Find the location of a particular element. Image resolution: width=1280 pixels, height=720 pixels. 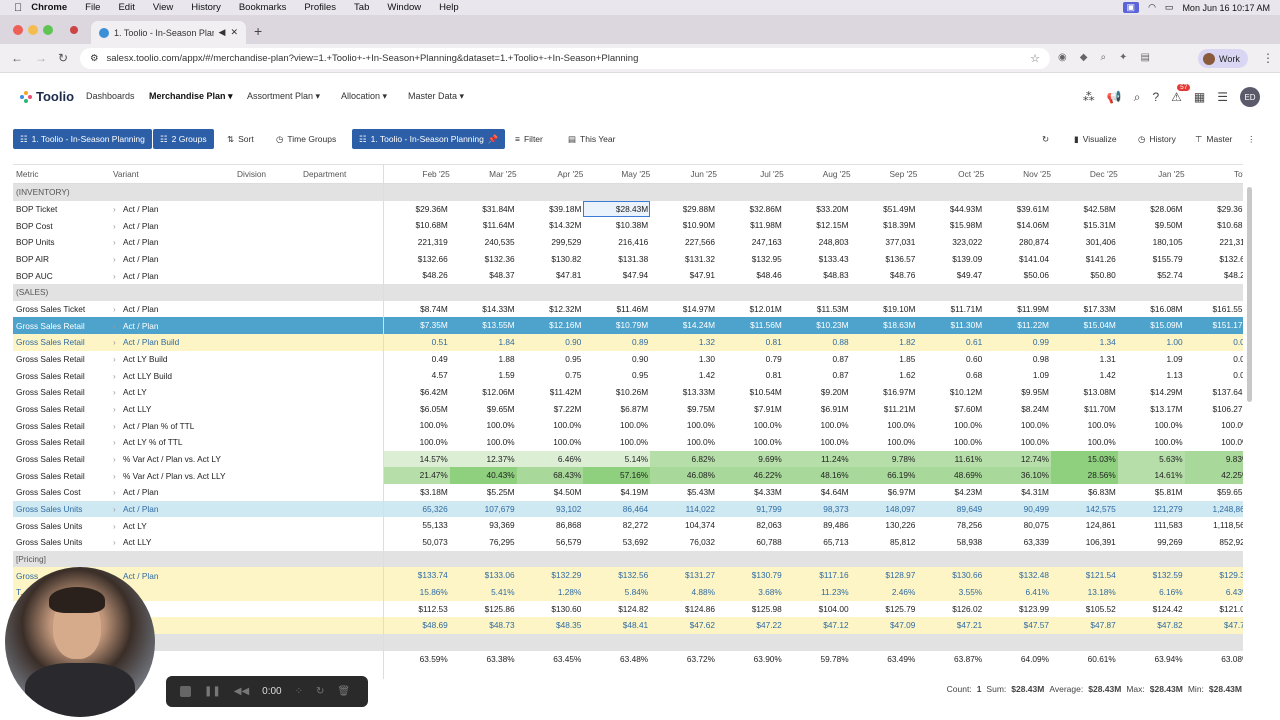

master-button: ⊤ Master is located at coordinates (1214, 139).